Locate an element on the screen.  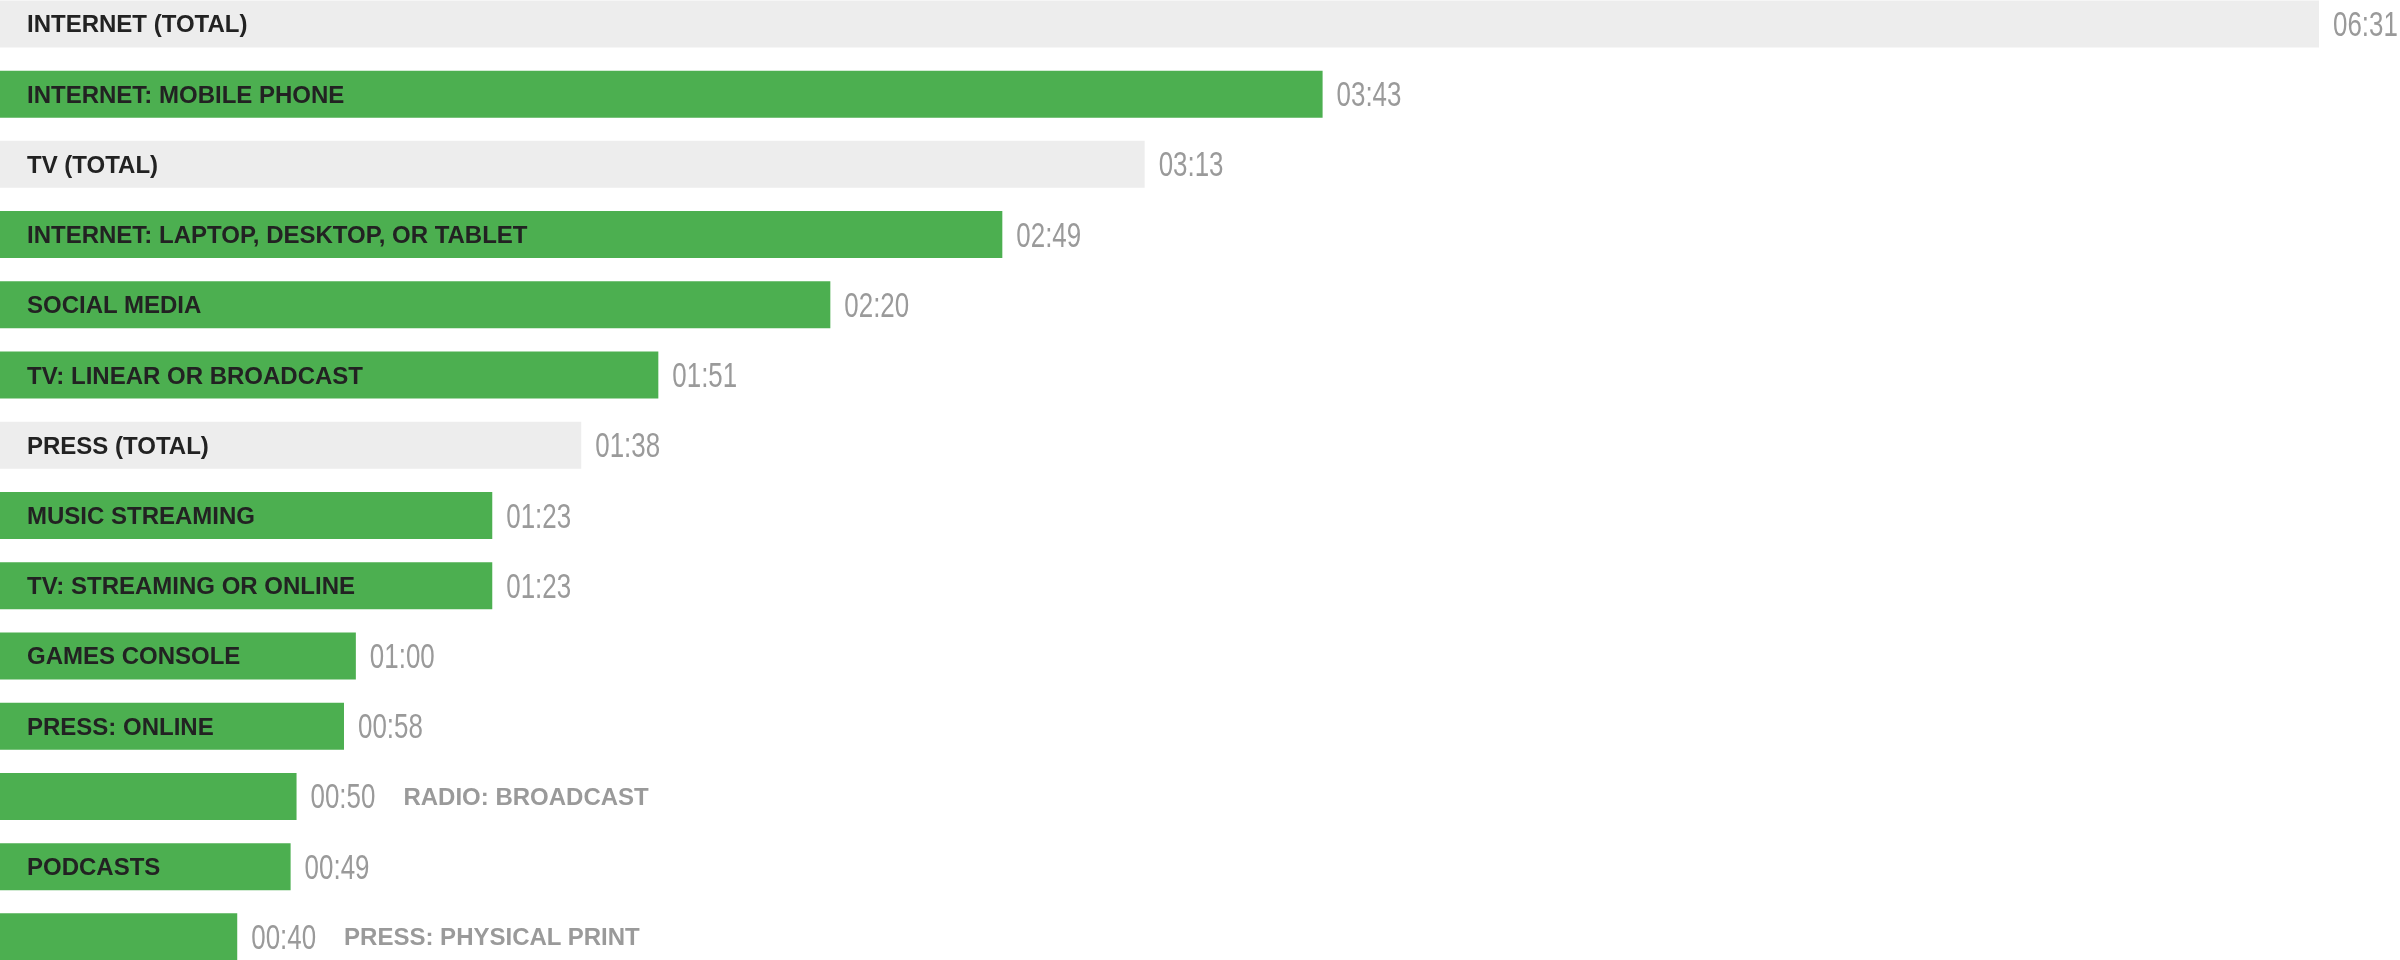
y-tick-label: TV (TOTAL) is located at coordinates (93, 164).